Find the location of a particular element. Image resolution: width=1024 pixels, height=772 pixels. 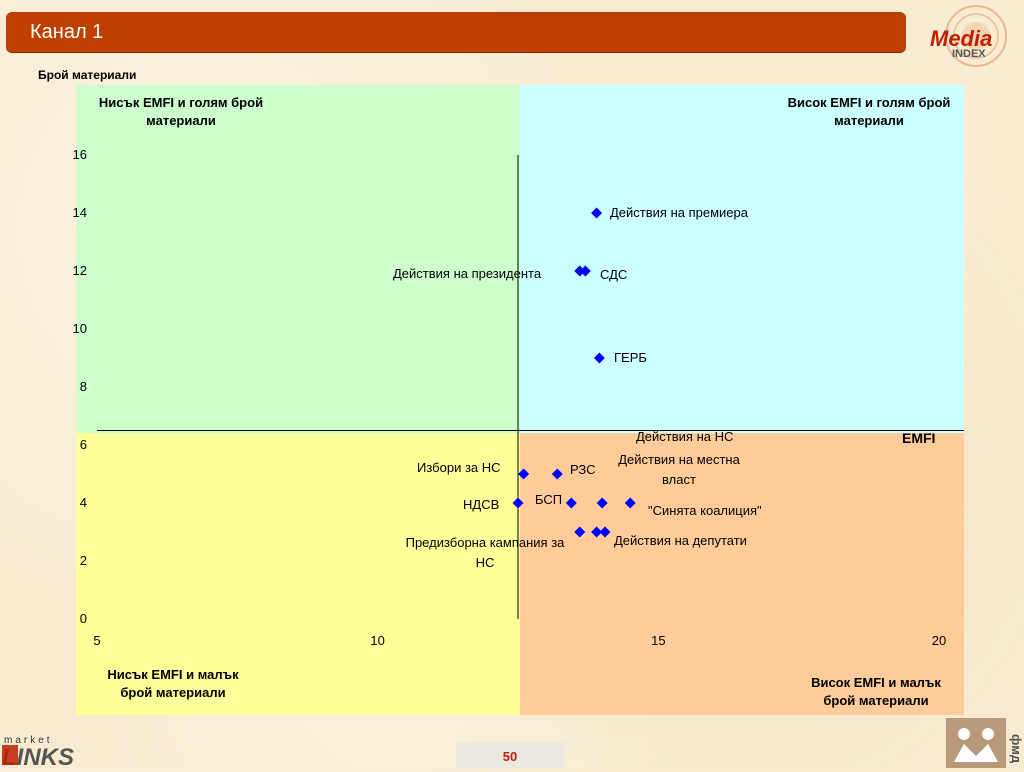

y-tick-label: 16 is located at coordinates (79, 154).